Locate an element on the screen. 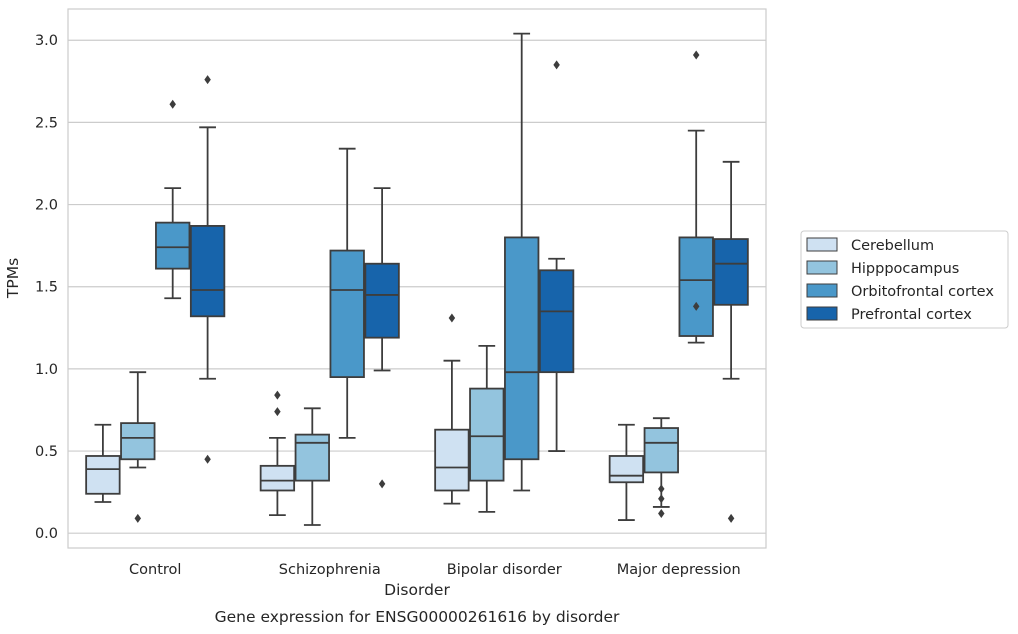 This screenshot has width=1018, height=634. y-axis-label: TPMs is located at coordinates (13, 278).